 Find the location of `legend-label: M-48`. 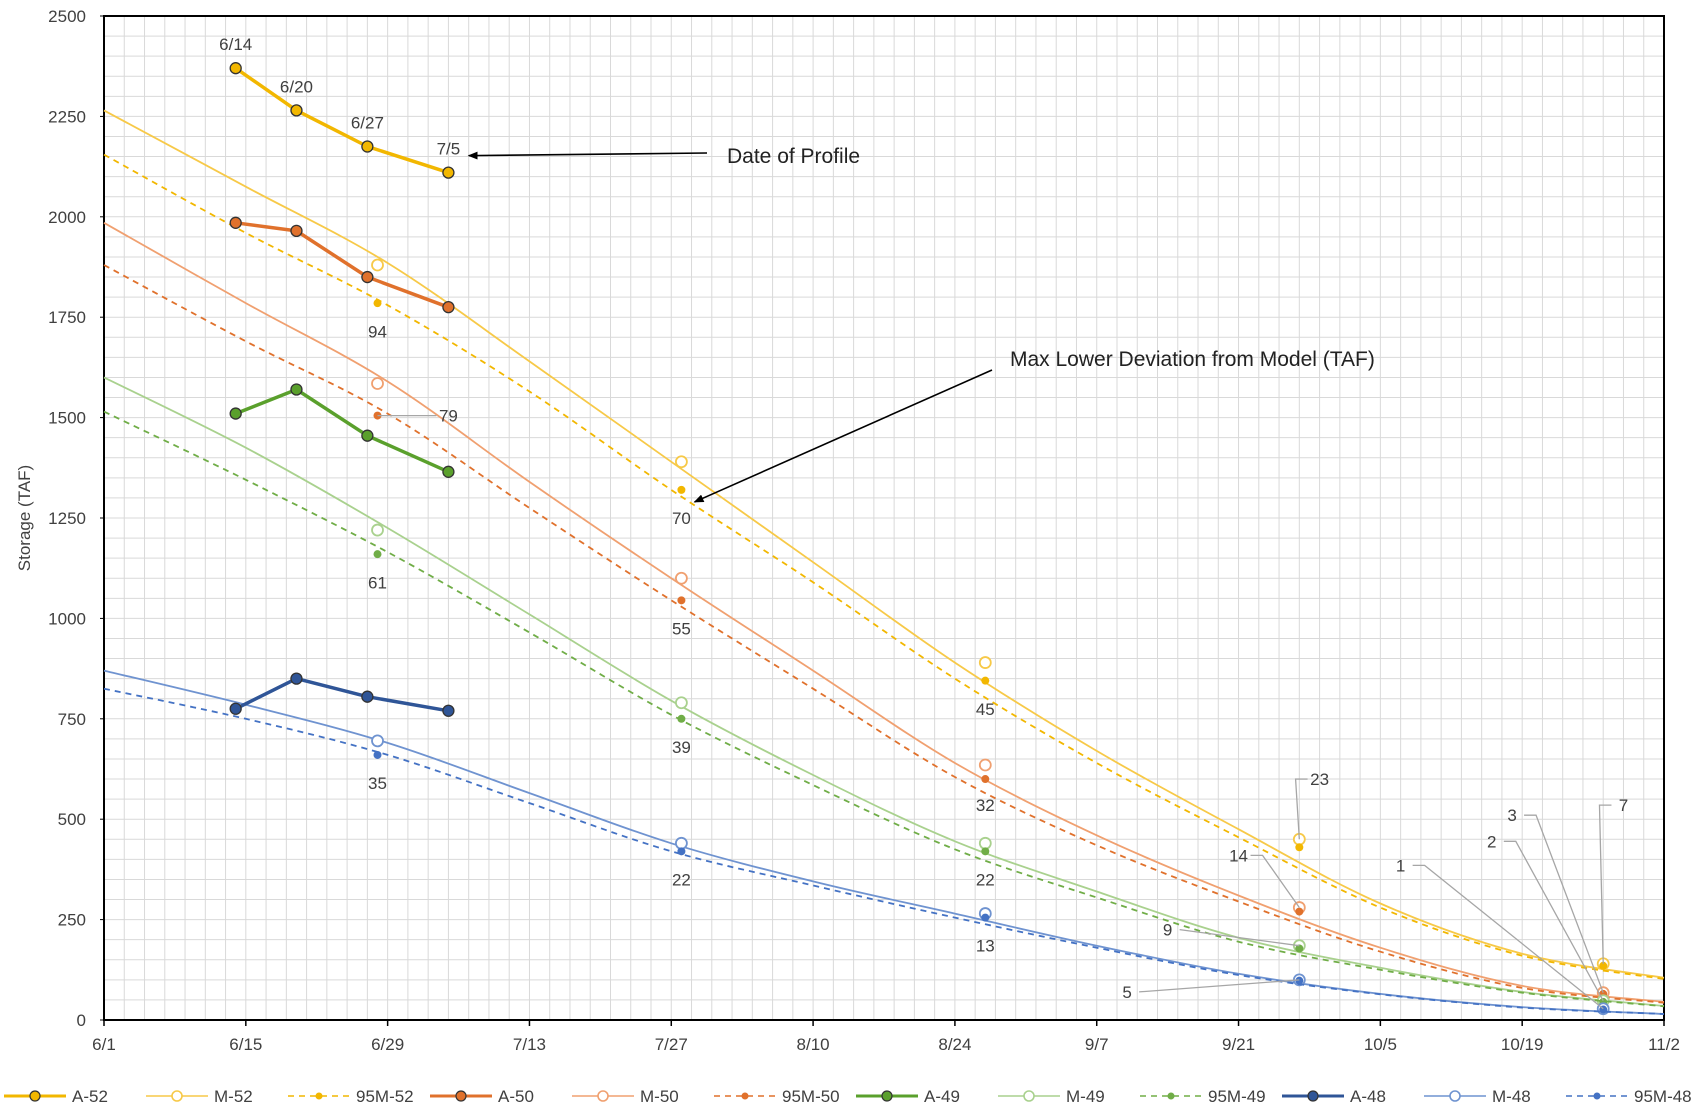

legend-label: M-48 is located at coordinates (1511, 1096).